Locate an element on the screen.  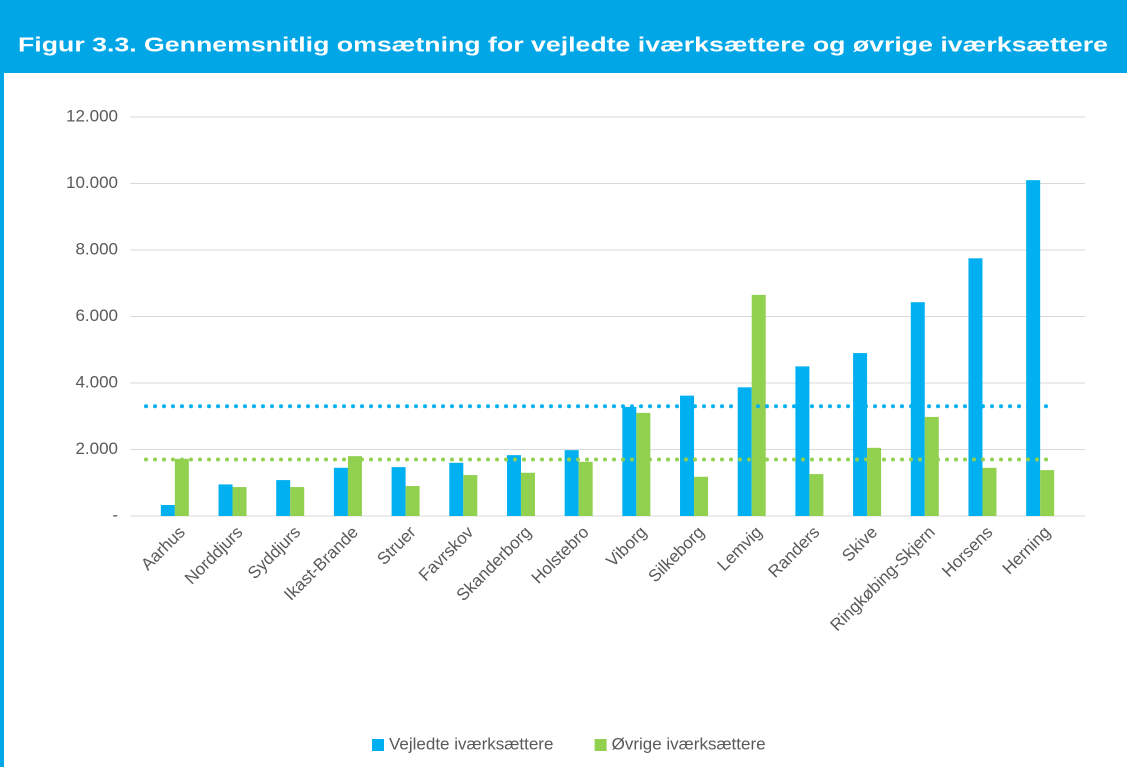
y-tick-label: 6.000 is located at coordinates (96, 315).